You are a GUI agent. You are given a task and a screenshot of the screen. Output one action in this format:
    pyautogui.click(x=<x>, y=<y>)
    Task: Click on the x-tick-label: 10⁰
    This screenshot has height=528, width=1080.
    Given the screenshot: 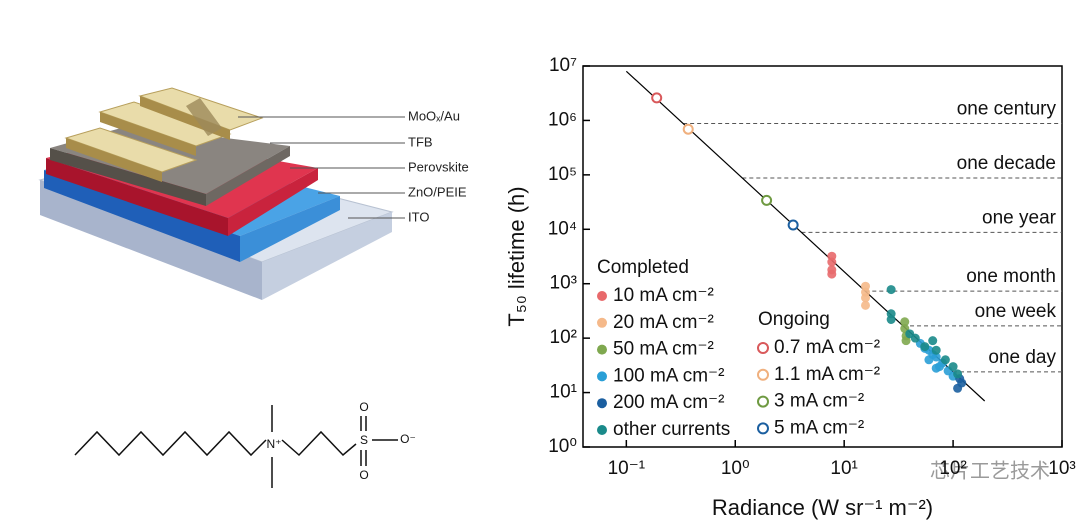 What is the action you would take?
    pyautogui.click(x=735, y=468)
    